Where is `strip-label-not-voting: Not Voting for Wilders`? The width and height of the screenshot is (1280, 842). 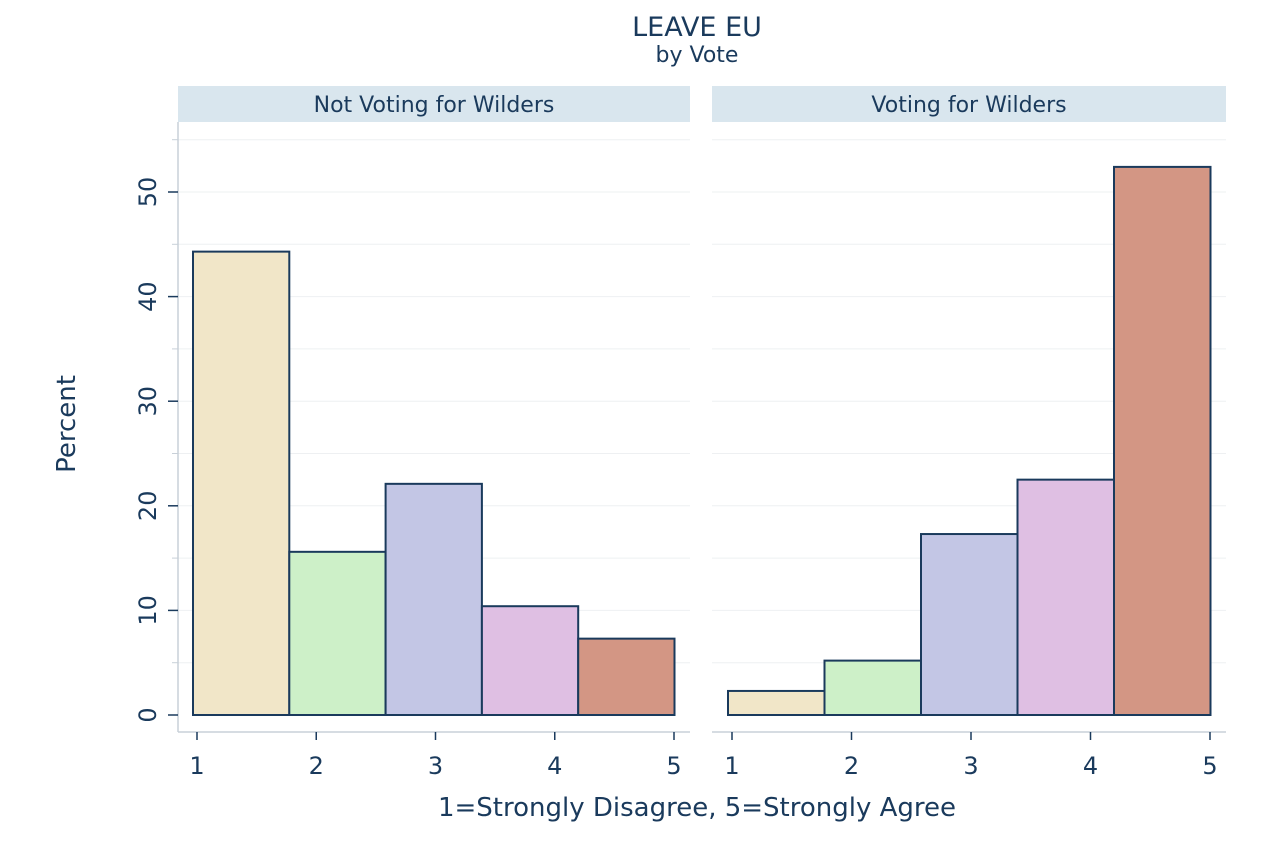 strip-label-not-voting: Not Voting for Wilders is located at coordinates (434, 105).